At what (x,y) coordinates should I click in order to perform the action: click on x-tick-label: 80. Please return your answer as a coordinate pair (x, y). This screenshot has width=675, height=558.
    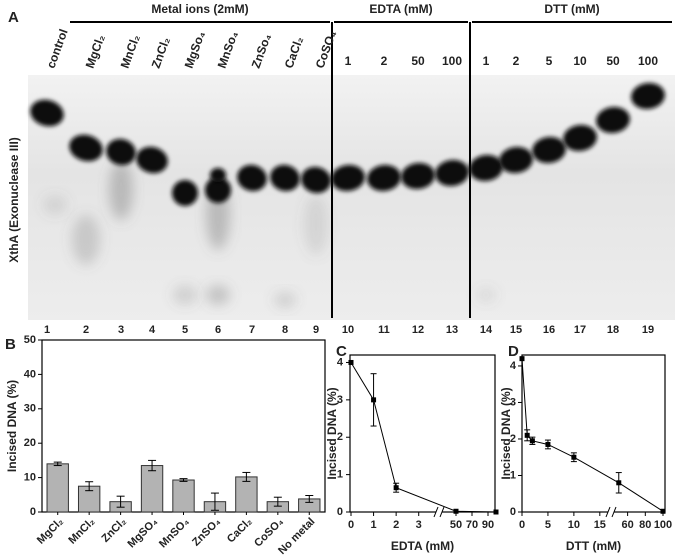
    Looking at the image, I should click on (645, 525).